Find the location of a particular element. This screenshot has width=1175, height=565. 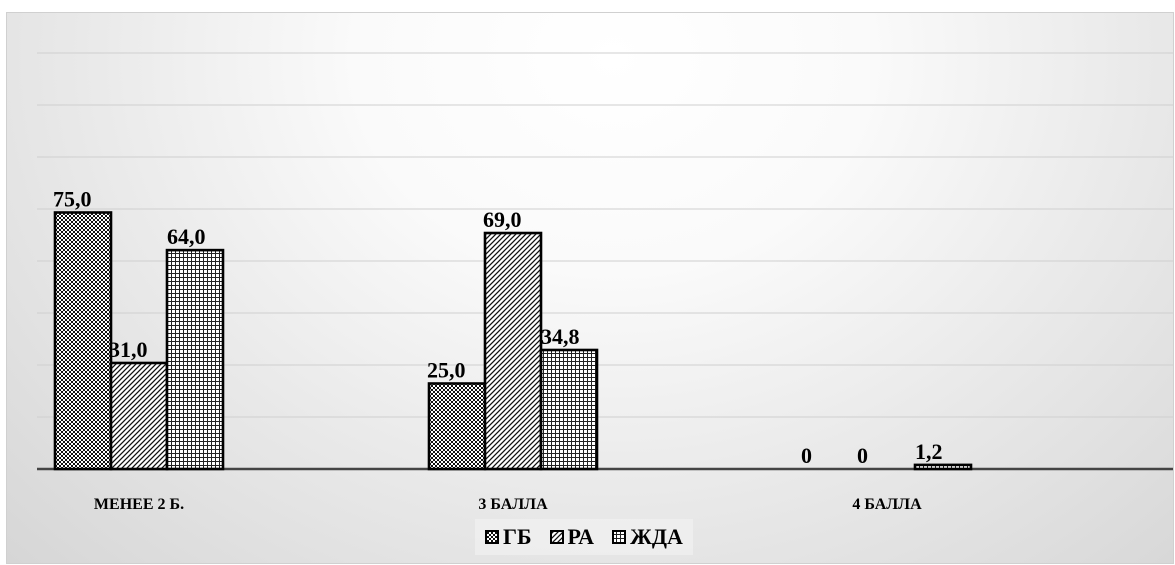

legend-label-zhda: ЖДА is located at coordinates (656, 536).